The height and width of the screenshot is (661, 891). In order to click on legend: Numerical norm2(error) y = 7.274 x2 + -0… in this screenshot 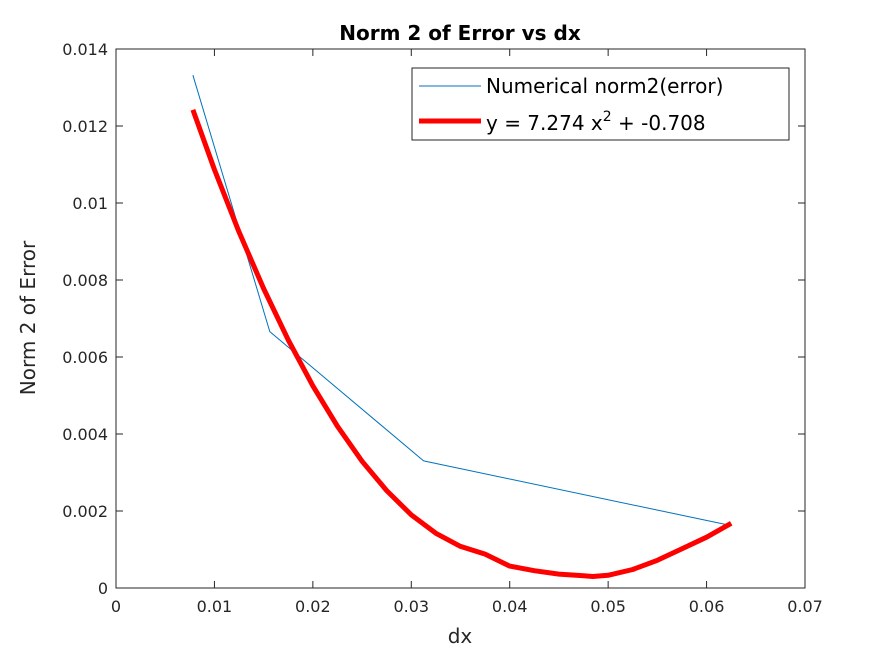, I will do `click(600, 104)`.